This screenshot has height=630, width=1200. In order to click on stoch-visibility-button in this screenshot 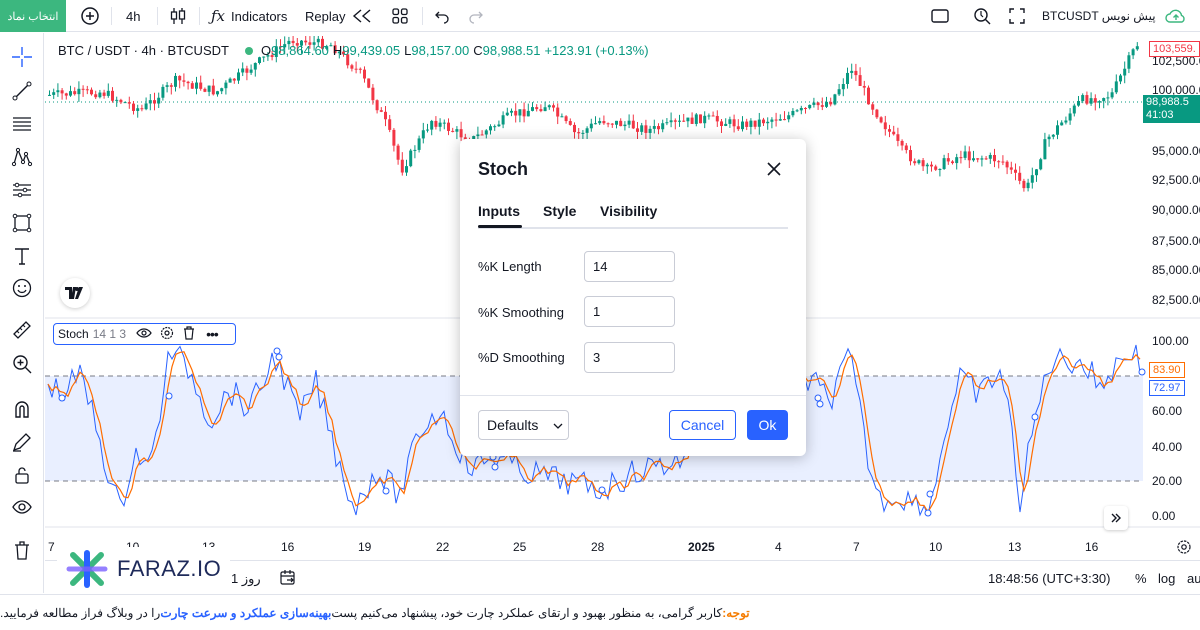, I will do `click(144, 334)`.